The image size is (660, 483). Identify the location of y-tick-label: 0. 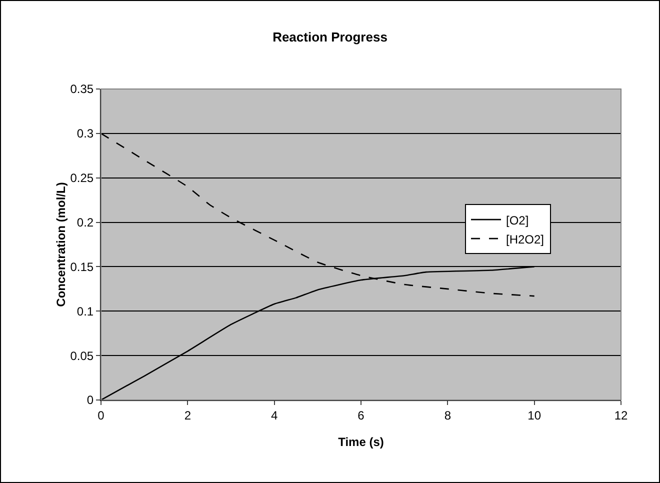
(90, 400).